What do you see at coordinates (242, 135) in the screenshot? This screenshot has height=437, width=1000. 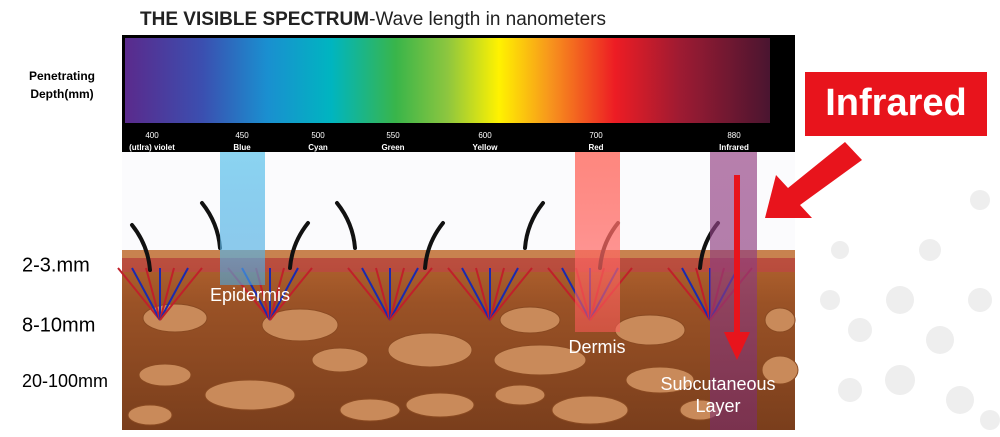 I see `wavelength: 450` at bounding box center [242, 135].